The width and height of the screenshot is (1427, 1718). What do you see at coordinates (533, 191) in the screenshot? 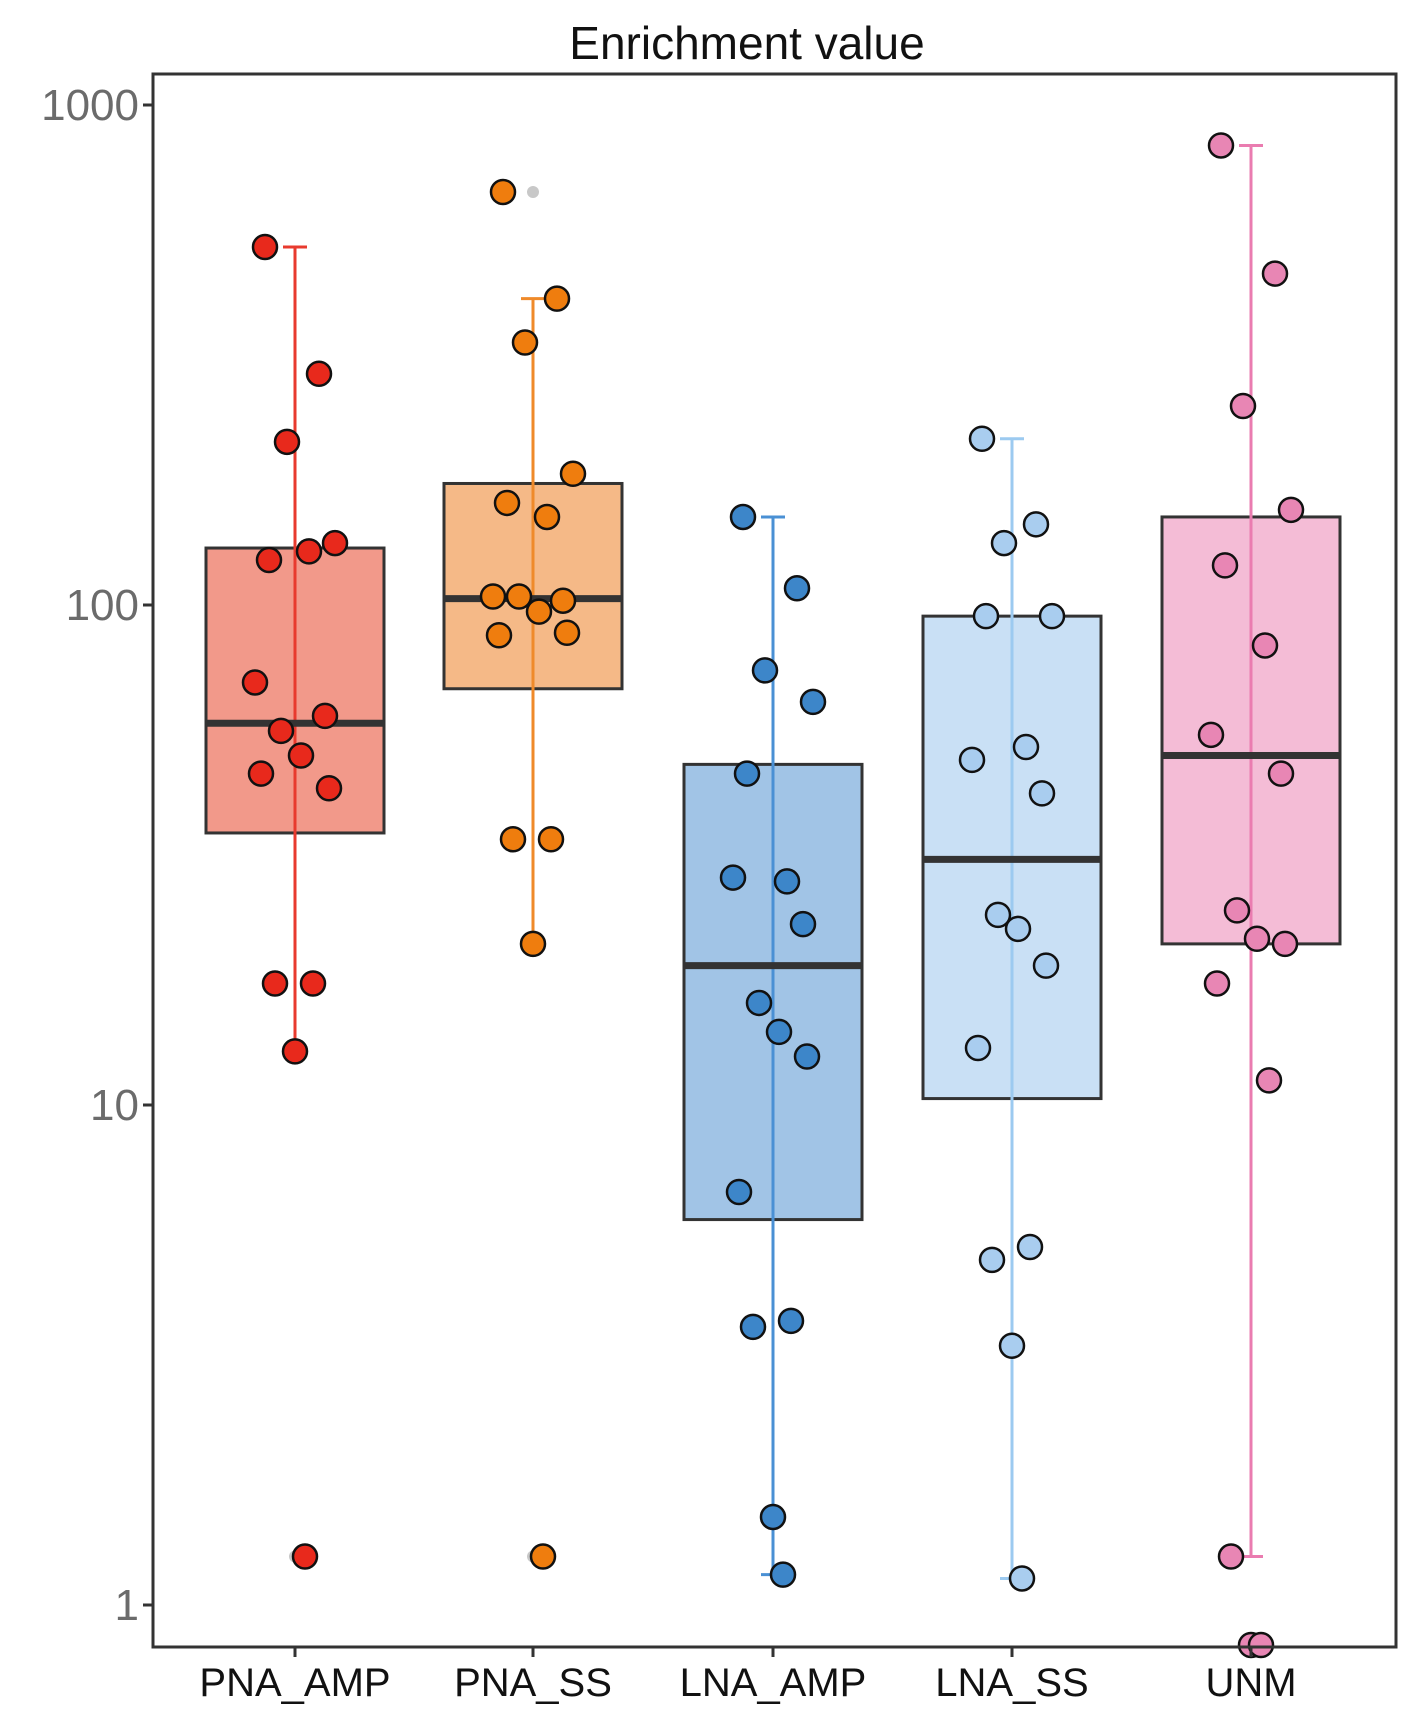
I see `outlier-point-pna-ss` at bounding box center [533, 191].